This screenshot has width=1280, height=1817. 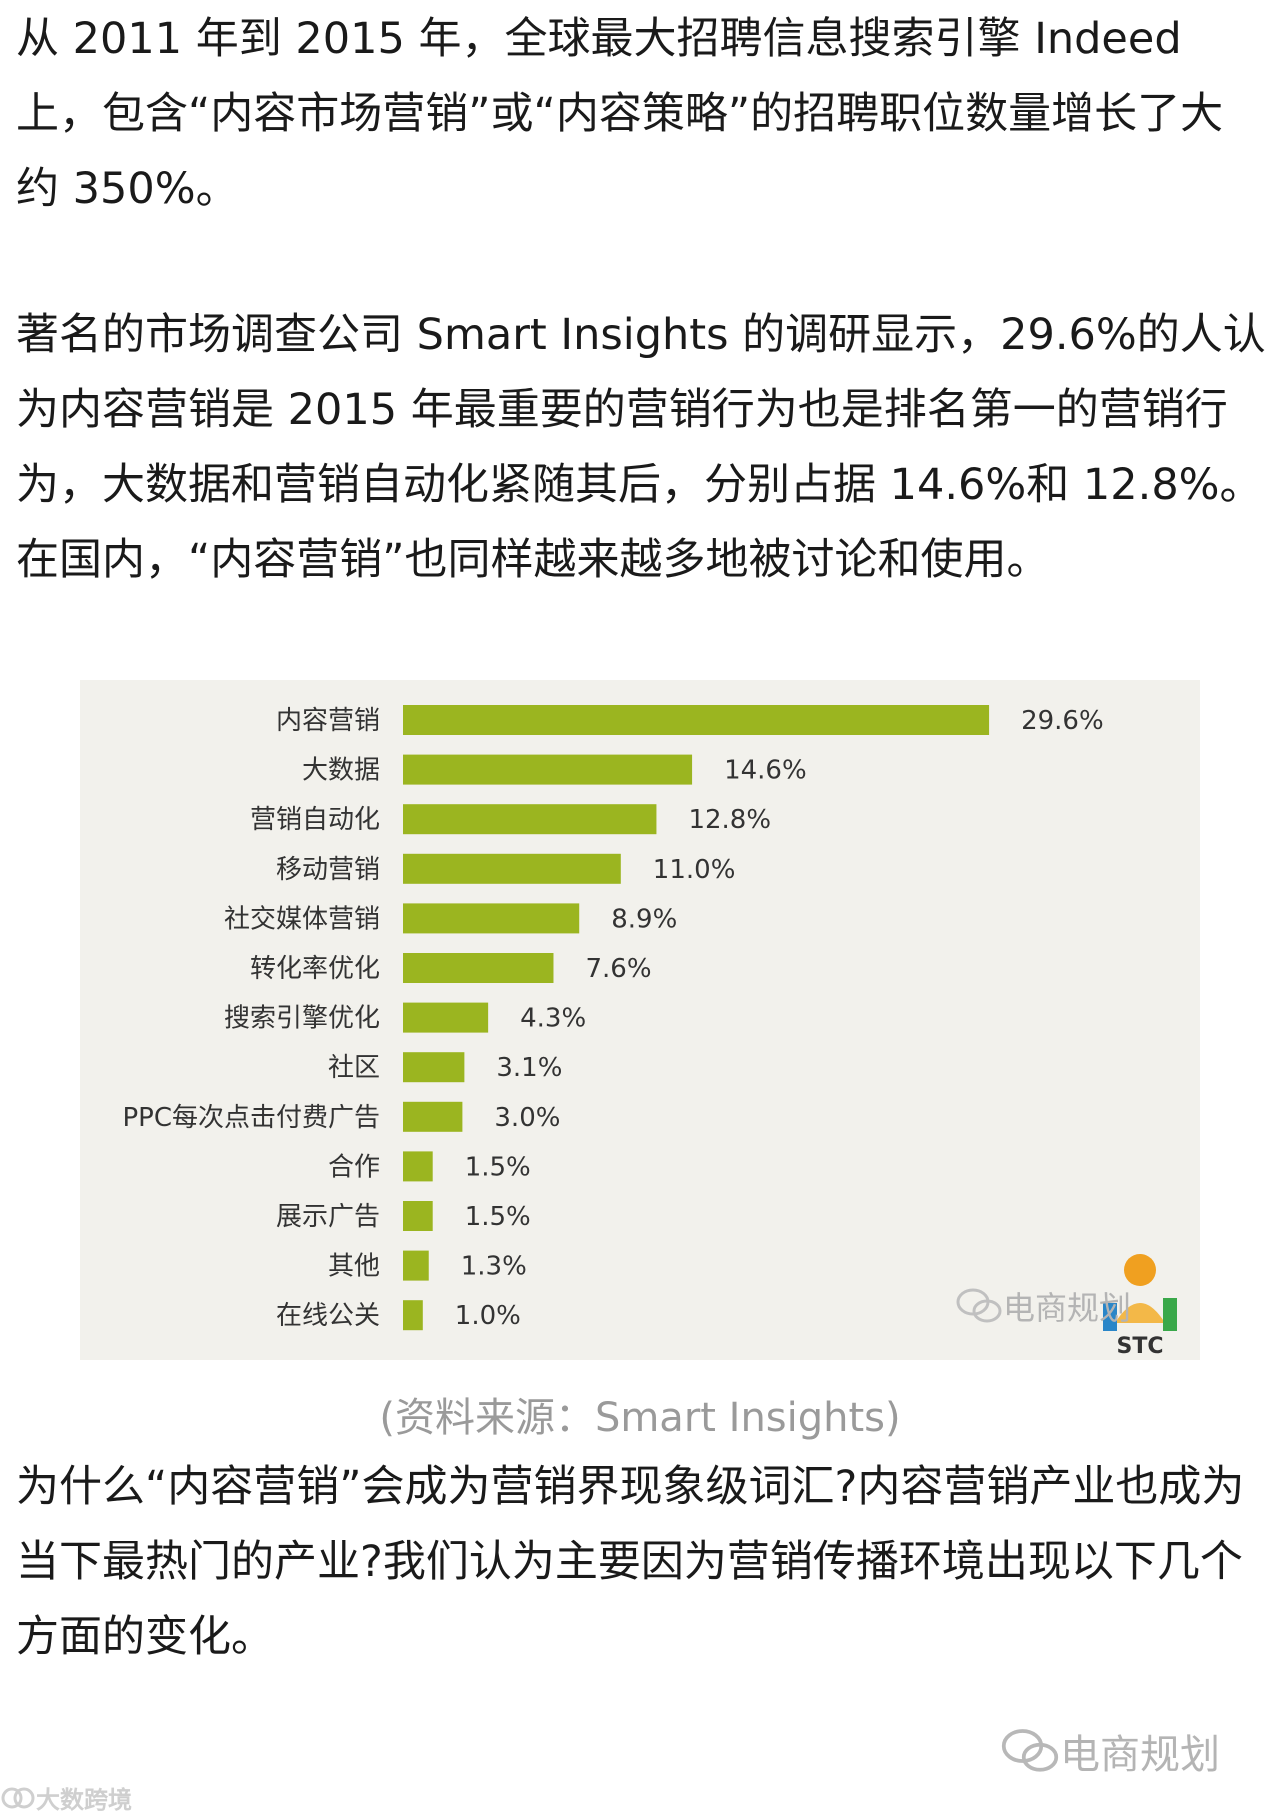 What do you see at coordinates (315, 969) in the screenshot?
I see `category-label: 转化率优化` at bounding box center [315, 969].